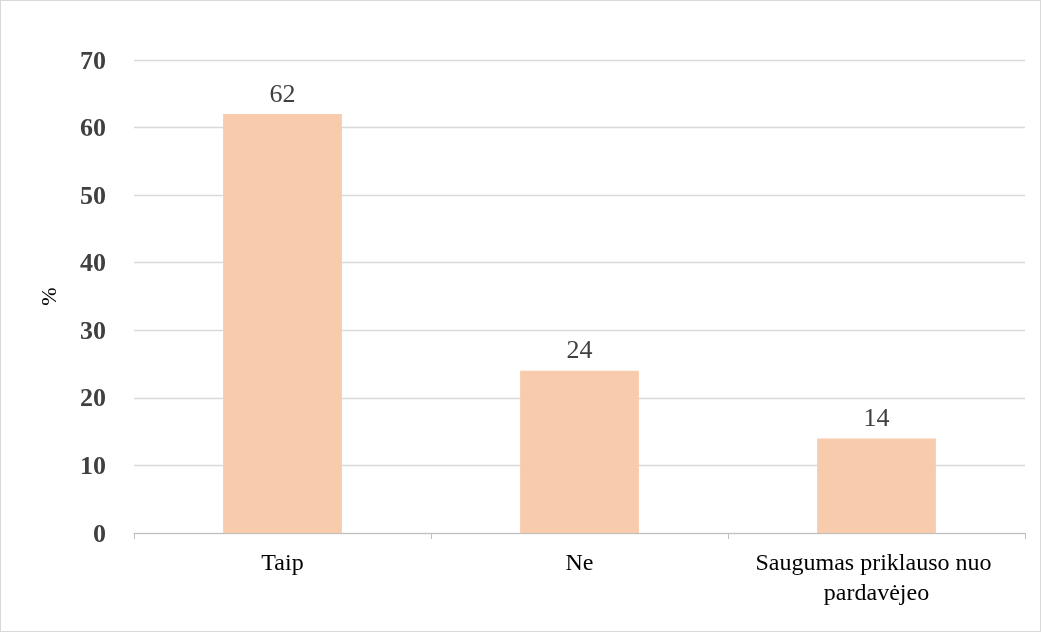 The height and width of the screenshot is (632, 1041). What do you see at coordinates (48, 296) in the screenshot?
I see `y-axis-title: %` at bounding box center [48, 296].